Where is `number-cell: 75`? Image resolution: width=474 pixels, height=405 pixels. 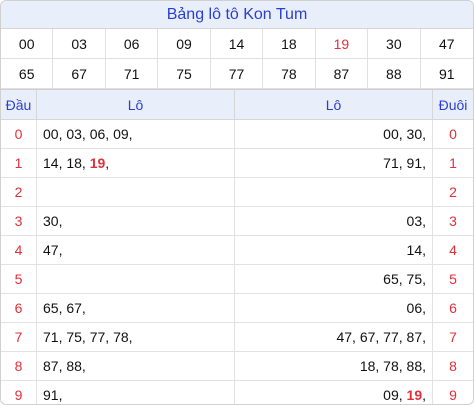
number-cell: 75 is located at coordinates (184, 74).